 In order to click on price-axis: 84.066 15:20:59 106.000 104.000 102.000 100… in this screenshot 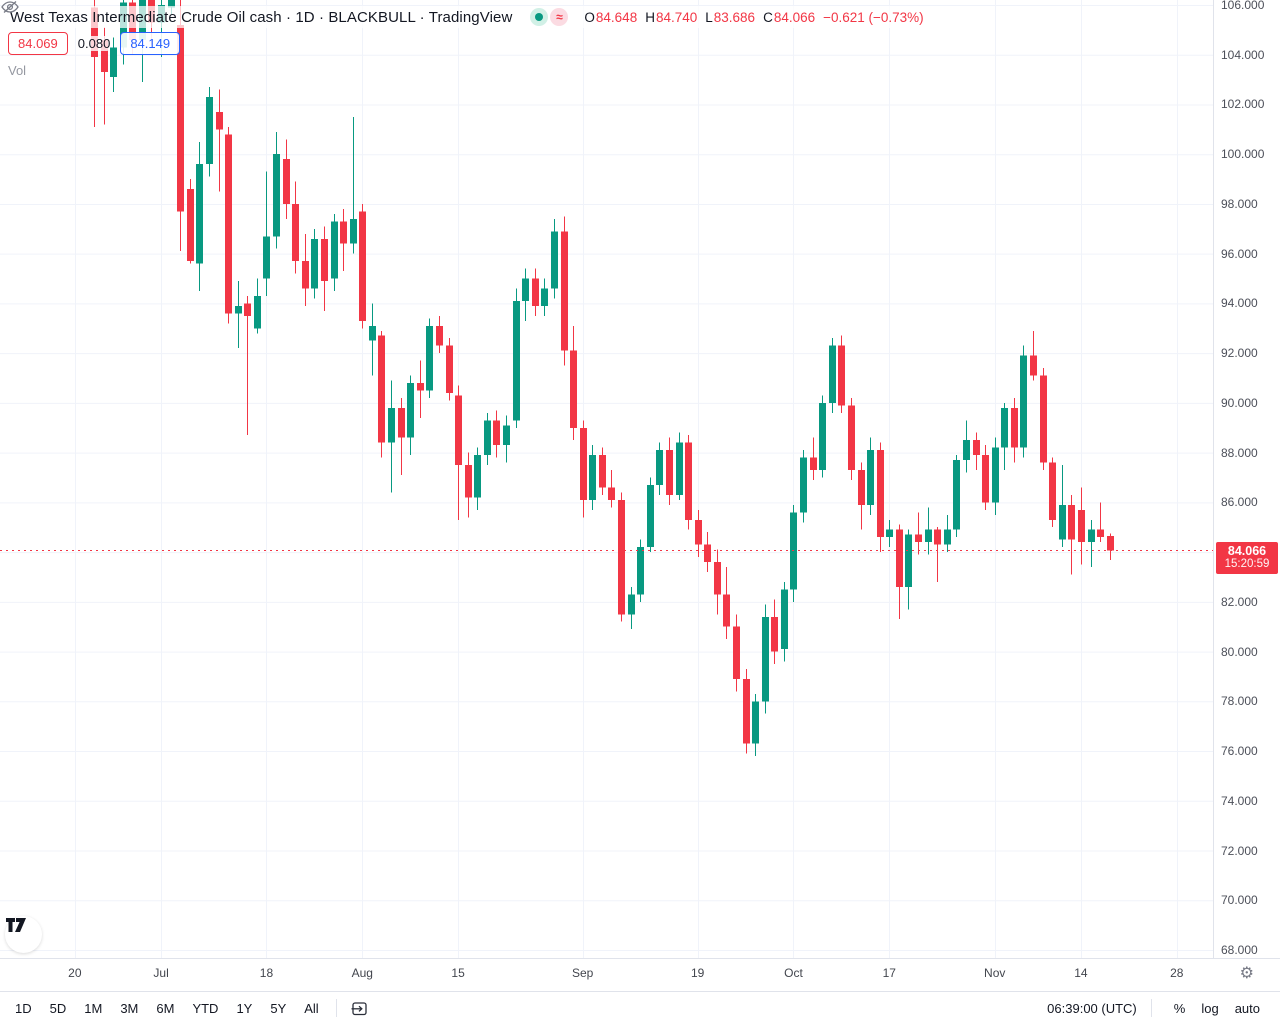, I will do `click(1246, 479)`.